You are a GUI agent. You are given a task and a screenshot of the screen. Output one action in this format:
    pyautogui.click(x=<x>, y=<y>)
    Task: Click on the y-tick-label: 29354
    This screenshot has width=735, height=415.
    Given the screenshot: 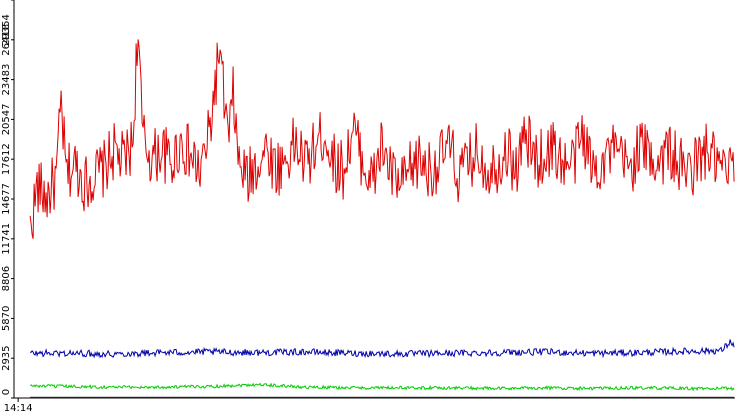 What is the action you would take?
    pyautogui.click(x=6, y=30)
    